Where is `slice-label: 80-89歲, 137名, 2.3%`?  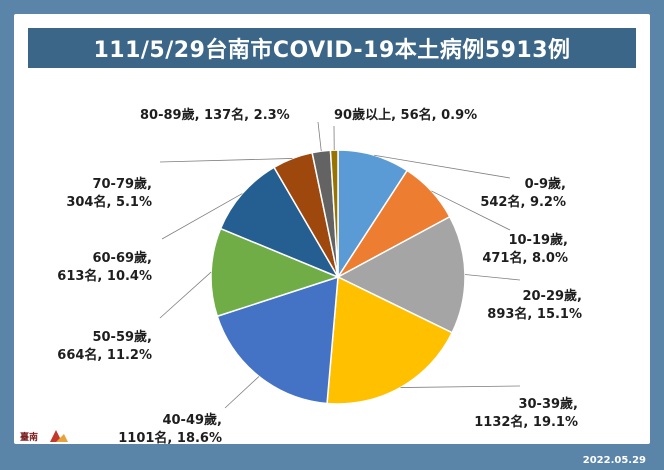 slice-label: 80-89歲, 137名, 2.3% is located at coordinates (215, 115).